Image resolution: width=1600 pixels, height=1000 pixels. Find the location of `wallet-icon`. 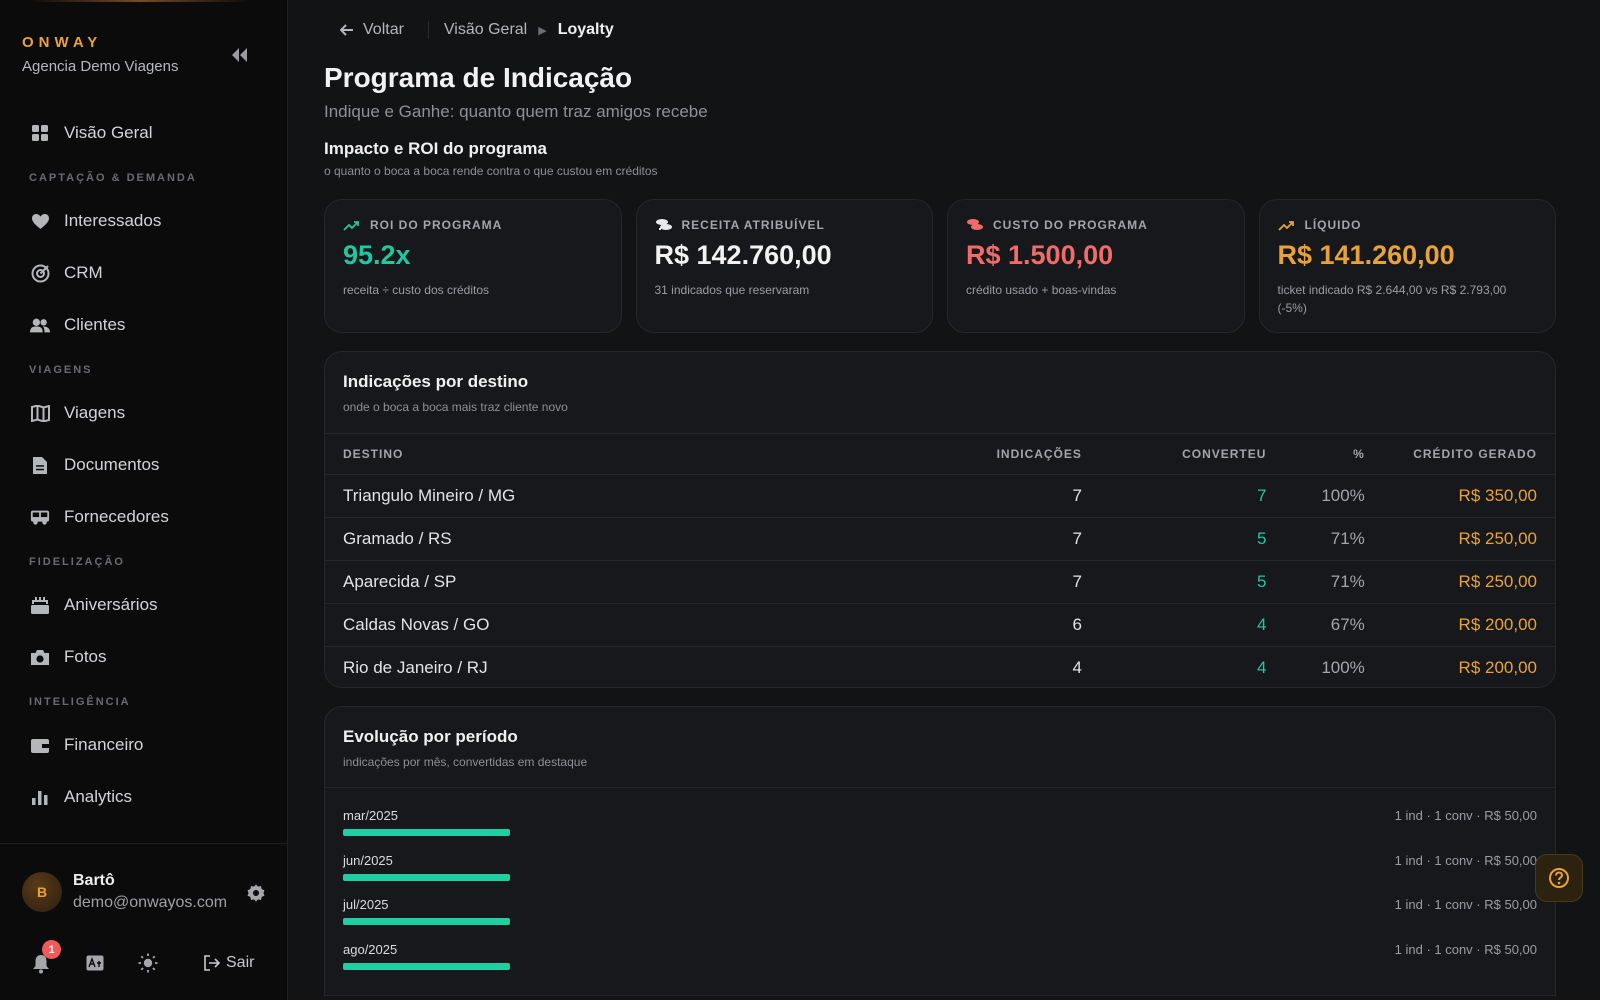

wallet-icon is located at coordinates (40, 745).